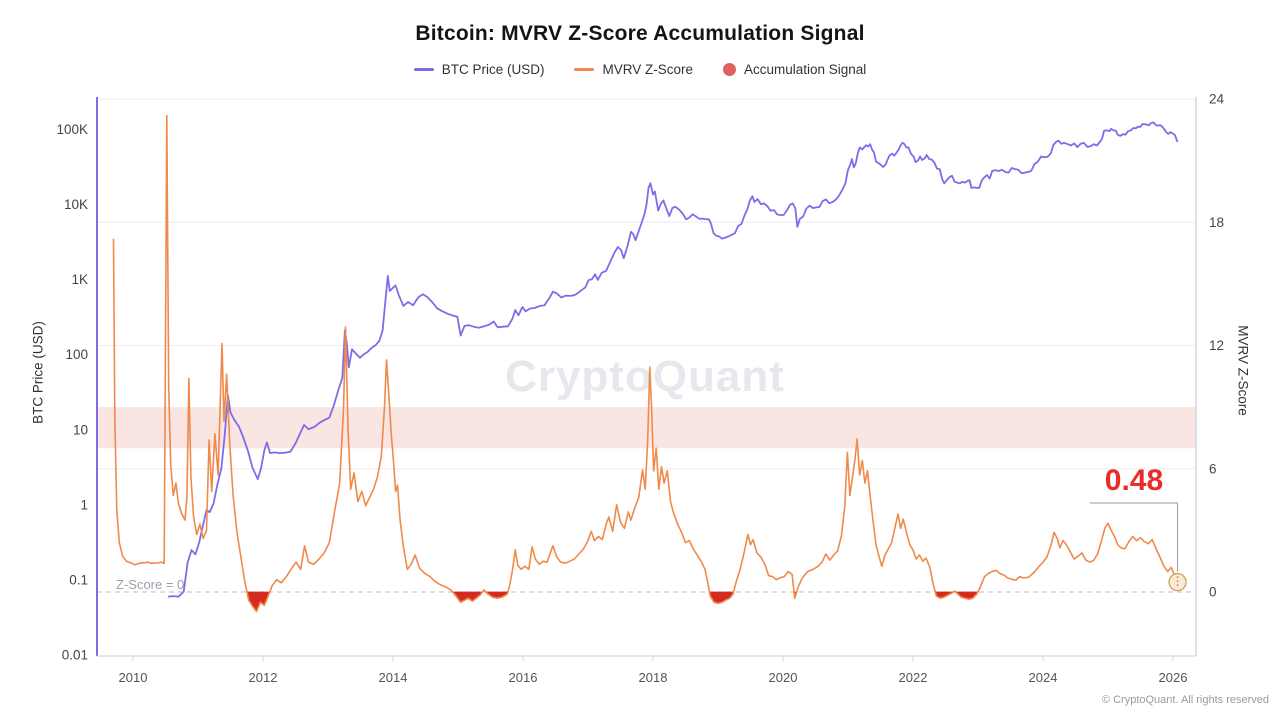 This screenshot has width=1280, height=720. What do you see at coordinates (493, 69) in the screenshot?
I see `legend-label: BTC Price (USD)` at bounding box center [493, 69].